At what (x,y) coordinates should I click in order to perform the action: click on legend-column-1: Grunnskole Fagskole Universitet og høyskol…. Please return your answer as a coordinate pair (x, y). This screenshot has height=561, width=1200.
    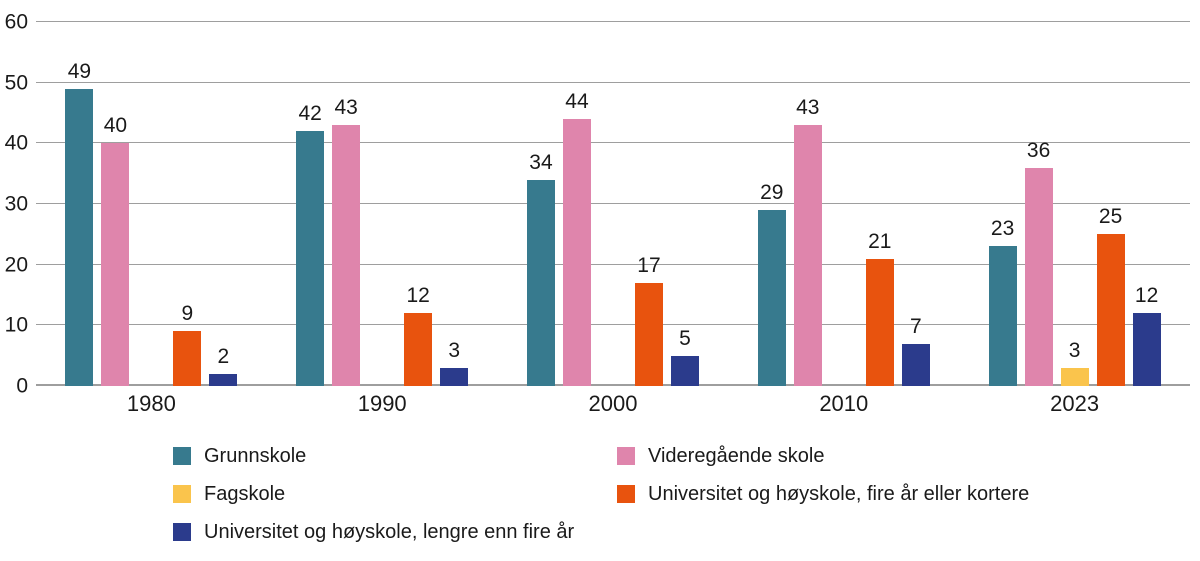
    Looking at the image, I should click on (374, 503).